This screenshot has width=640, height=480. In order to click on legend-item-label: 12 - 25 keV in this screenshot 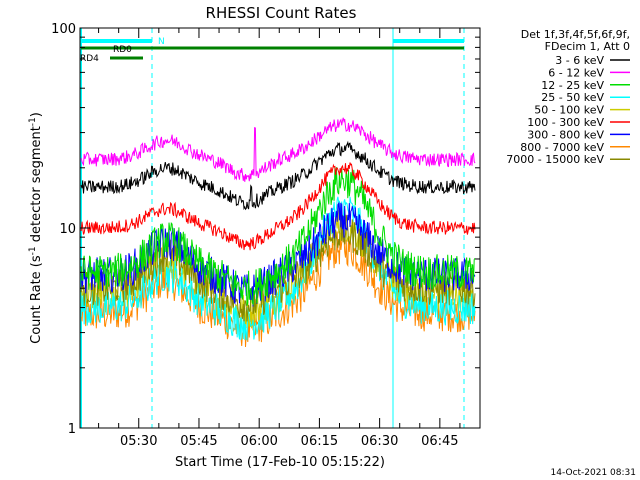, I will do `click(572, 85)`.